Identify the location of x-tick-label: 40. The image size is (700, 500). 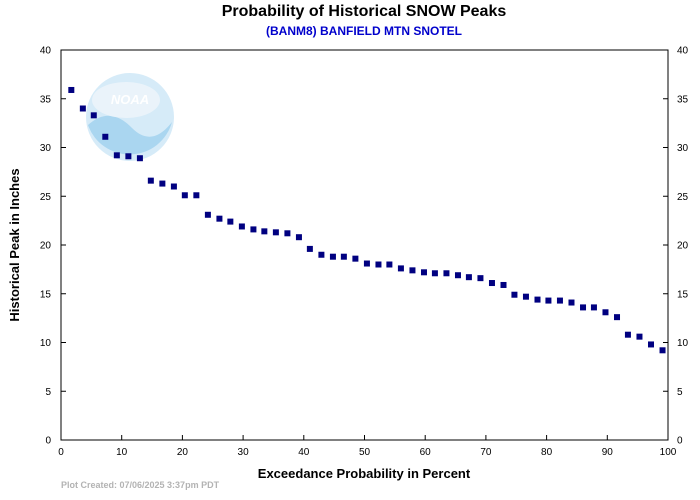
(304, 452).